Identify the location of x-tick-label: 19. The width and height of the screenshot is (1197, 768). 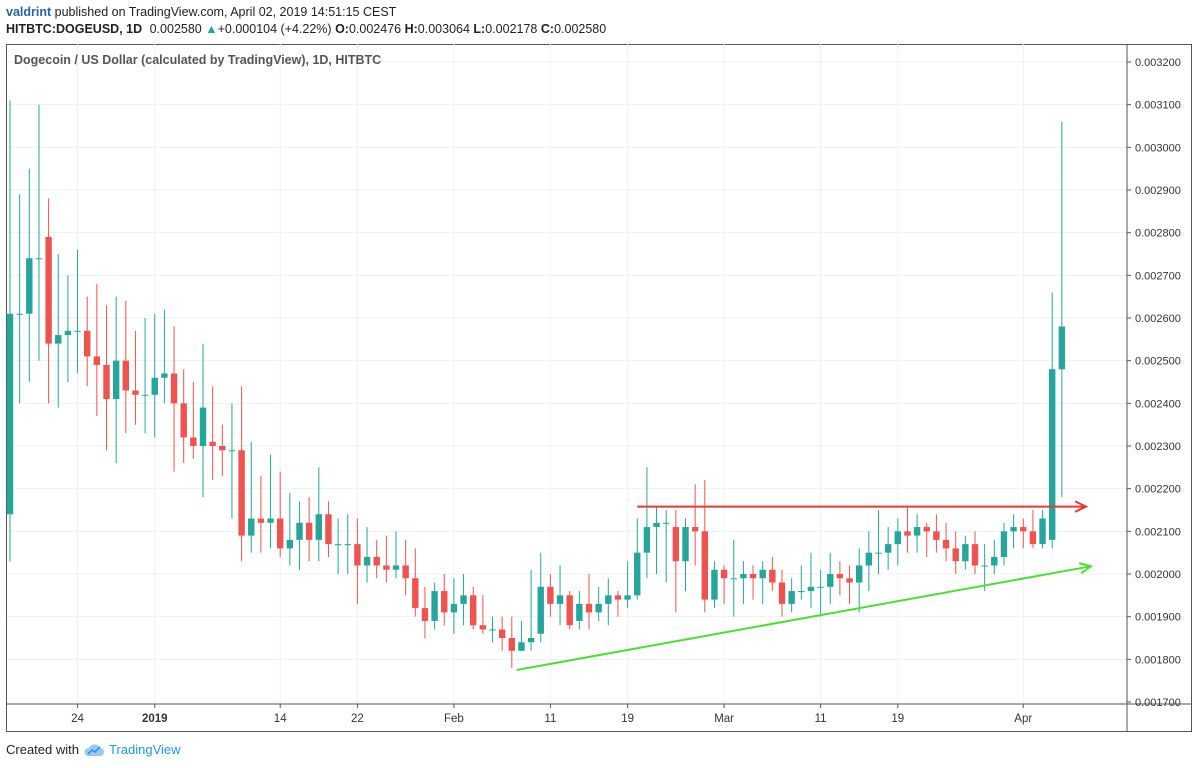
(897, 719).